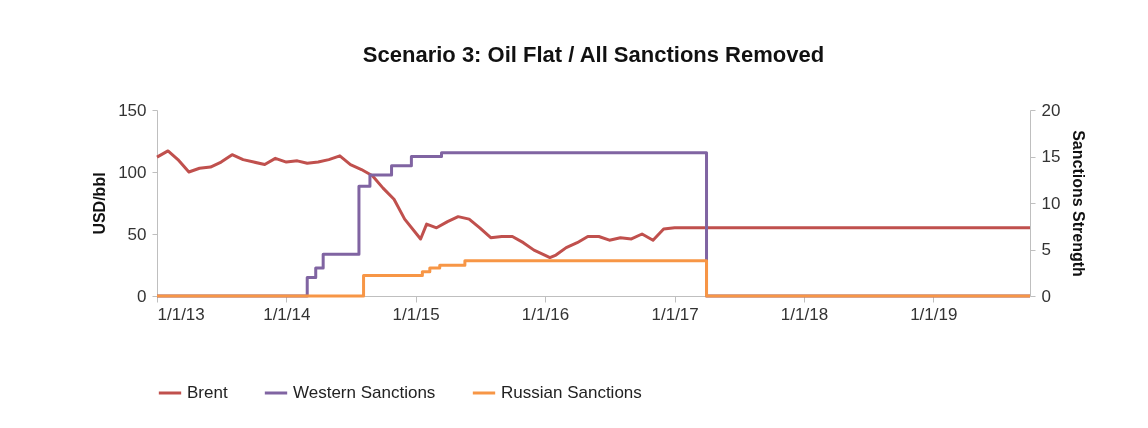 This screenshot has width=1148, height=428. Describe the element at coordinates (593, 54) in the screenshot. I see `chart-title: Scenario 3: Oil Flat / All Sanctions Removed` at that location.